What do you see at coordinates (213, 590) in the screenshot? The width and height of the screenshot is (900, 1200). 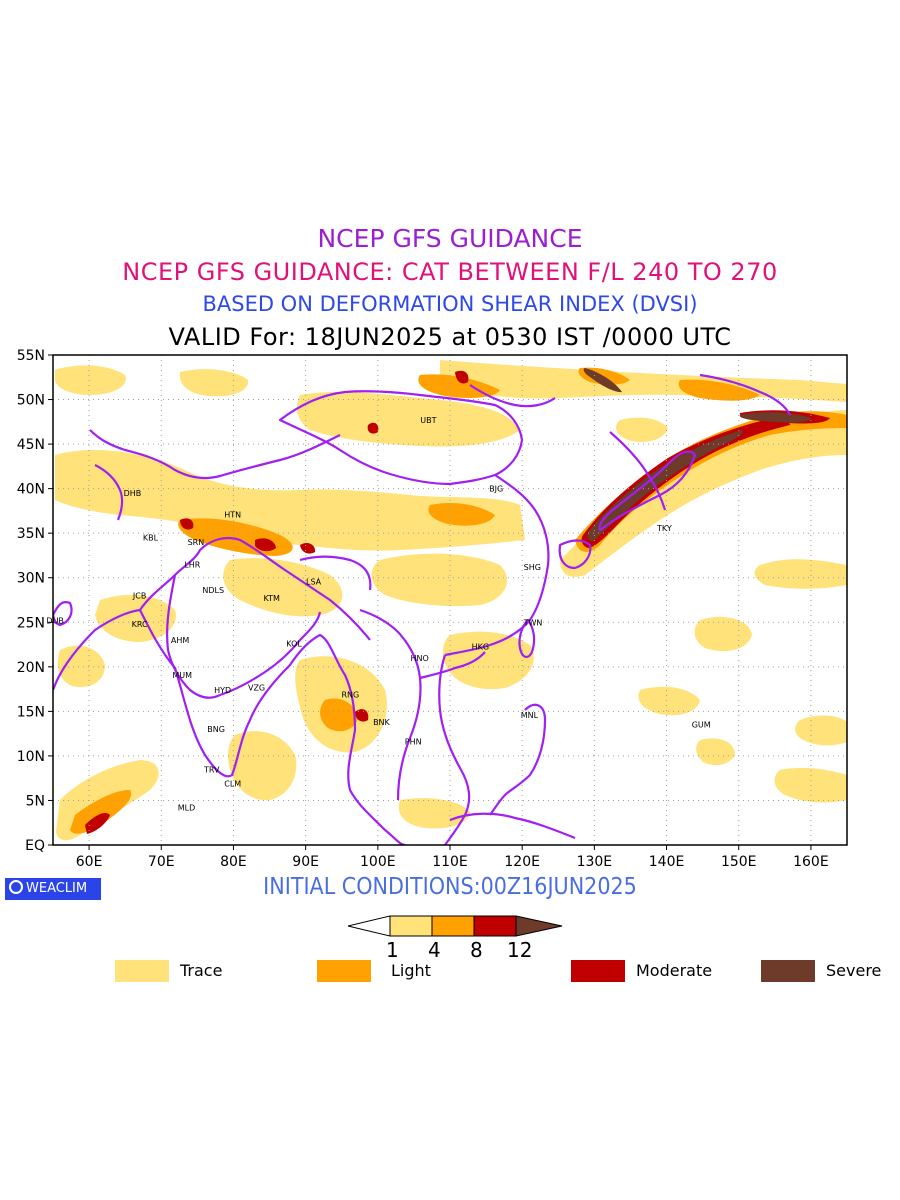 I see `station-label-ndls: NDLS` at bounding box center [213, 590].